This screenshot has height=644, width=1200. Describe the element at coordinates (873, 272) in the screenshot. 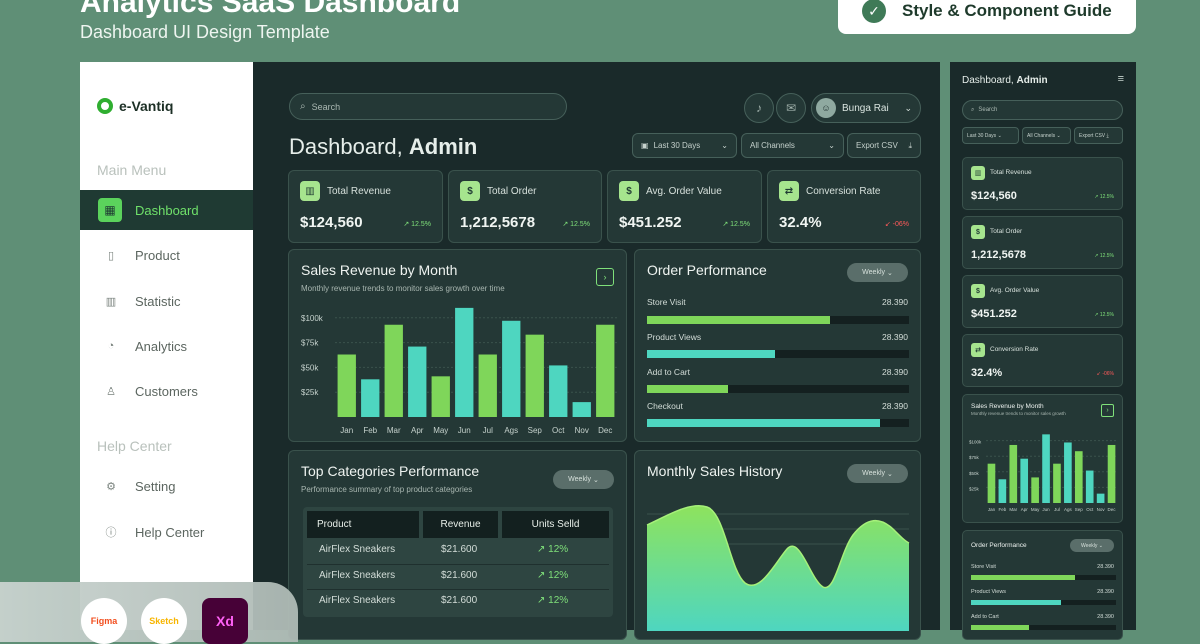

I see `period-label: Weekly` at that location.